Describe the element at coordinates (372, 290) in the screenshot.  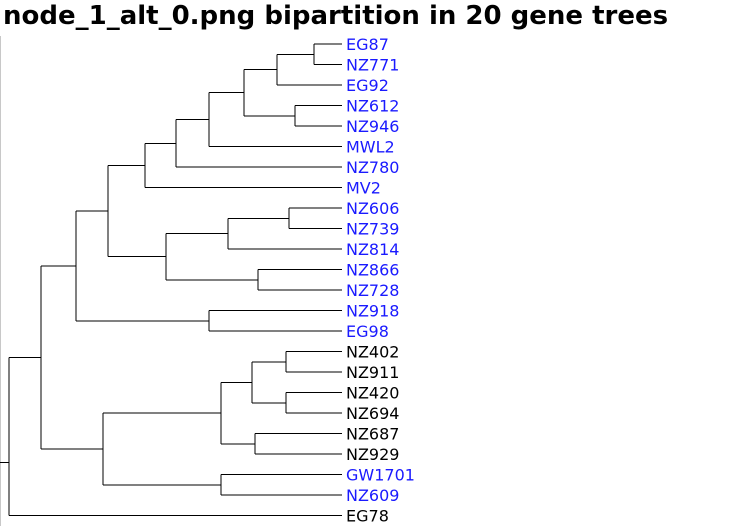
I see `leaf-label-nz728: NZ728` at that location.